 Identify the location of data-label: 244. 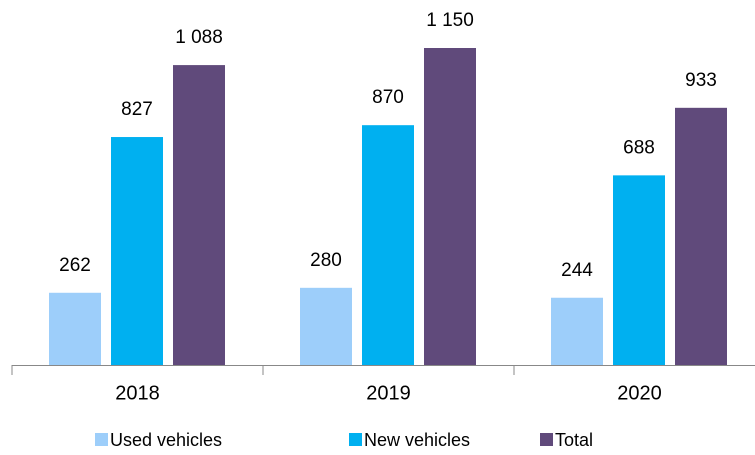
(577, 270).